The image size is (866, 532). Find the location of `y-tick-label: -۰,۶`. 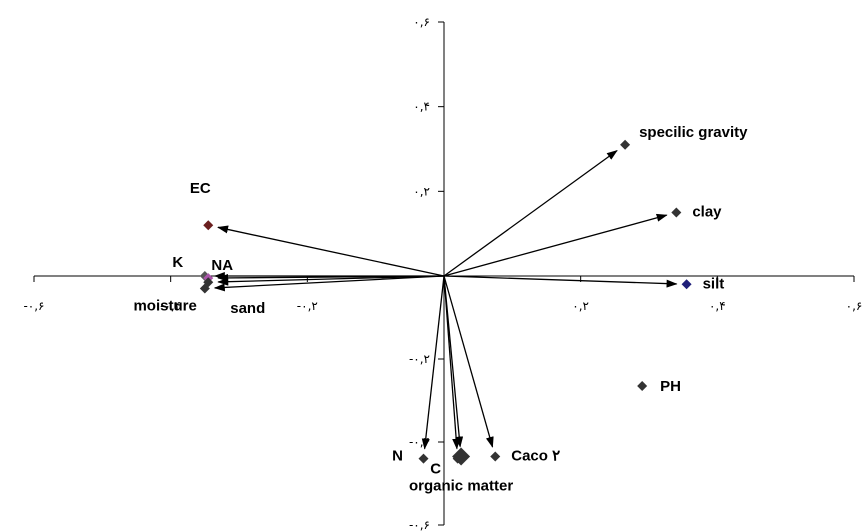

y-tick-label: -۰,۶ is located at coordinates (419, 525).